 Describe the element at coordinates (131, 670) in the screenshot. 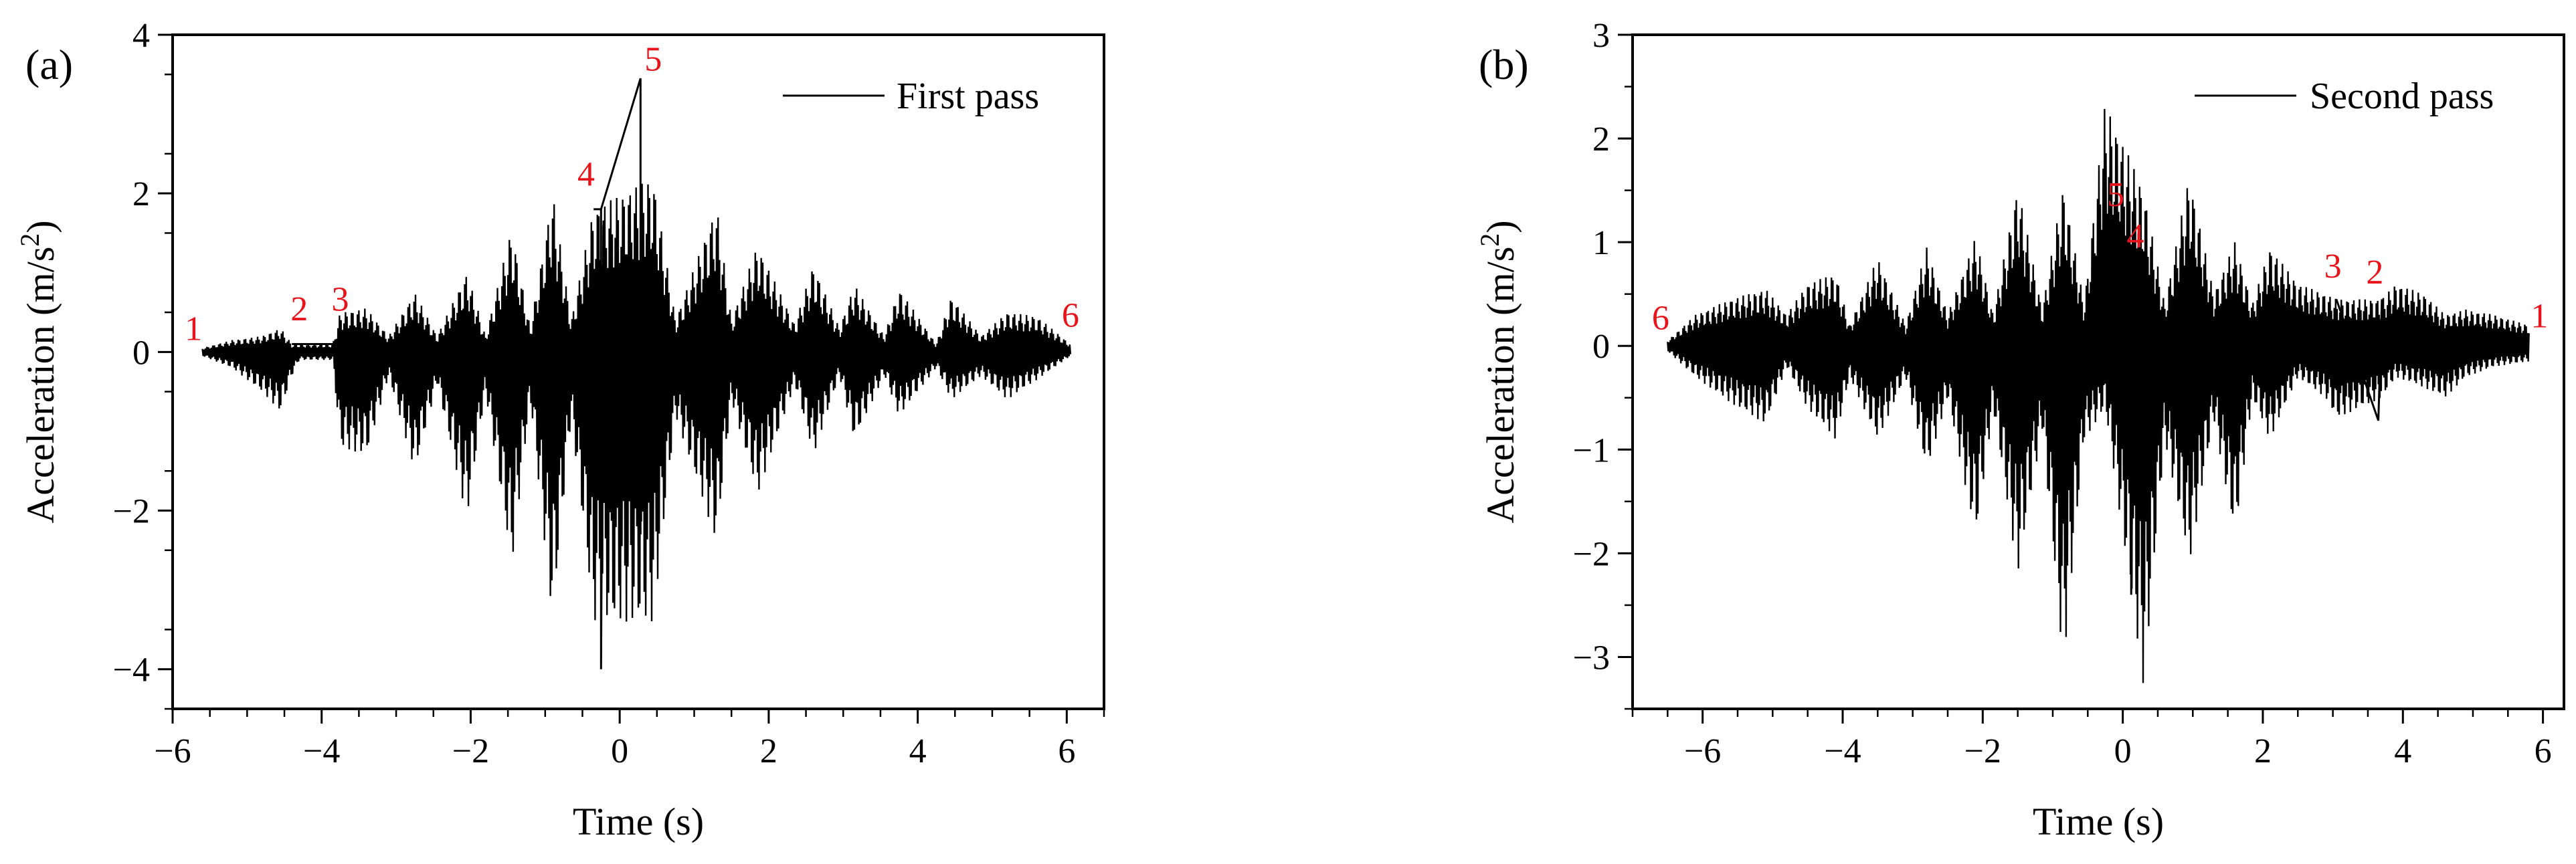

I see `y-tick-label: −4` at that location.